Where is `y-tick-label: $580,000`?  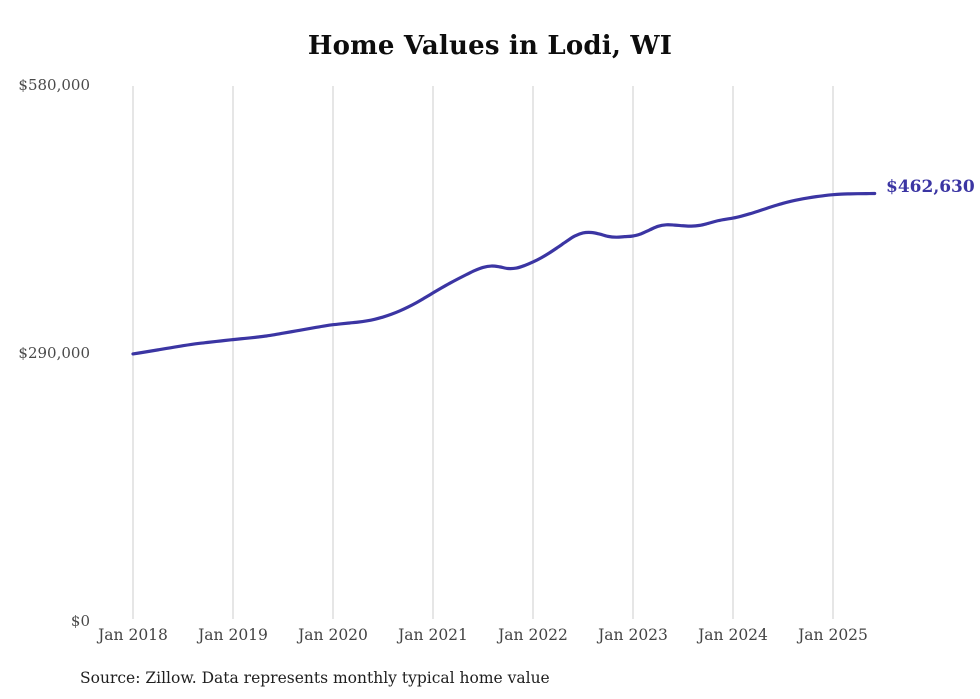
y-tick-label: $580,000 is located at coordinates (54, 85).